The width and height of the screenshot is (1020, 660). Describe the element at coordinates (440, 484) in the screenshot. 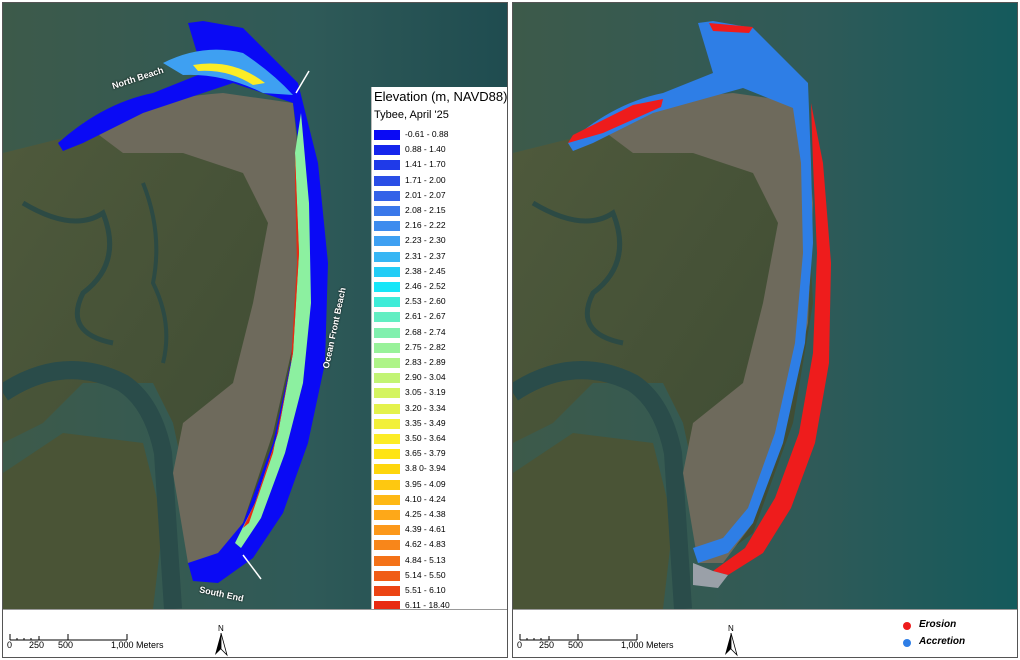

I see `legend-item: 3.95 - 4.09` at that location.